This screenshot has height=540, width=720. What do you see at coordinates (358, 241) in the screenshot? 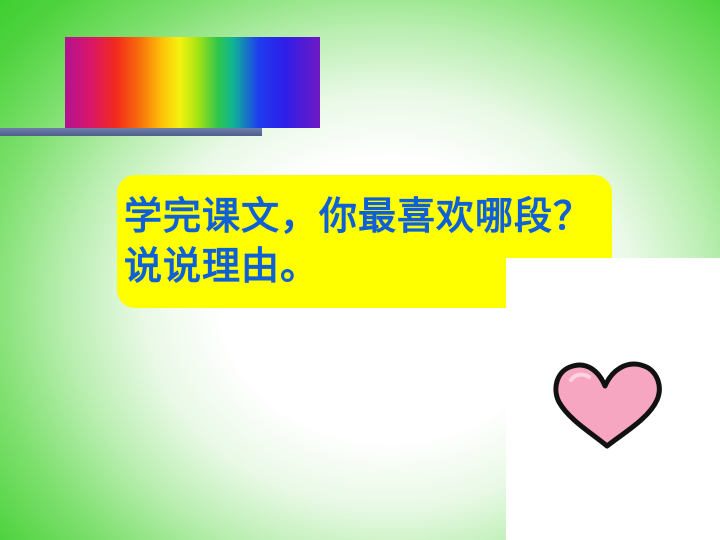
I see `question-text: 学完课文，你最喜欢哪段？说说理由。` at bounding box center [358, 241].